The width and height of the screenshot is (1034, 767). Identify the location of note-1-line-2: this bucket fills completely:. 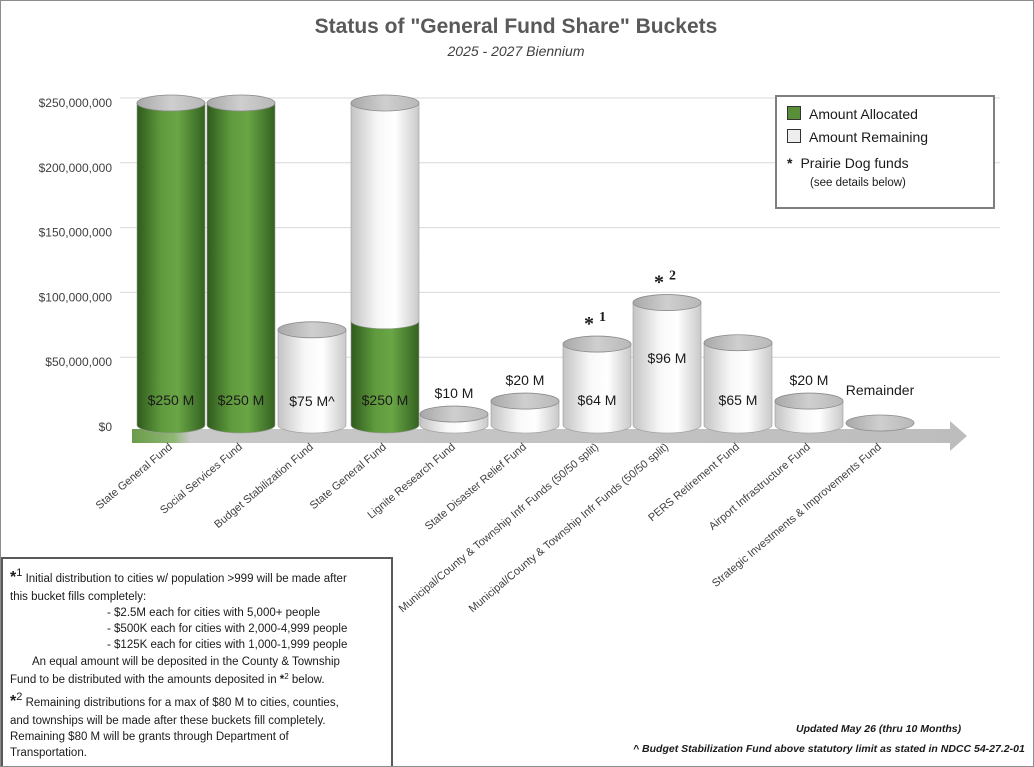
(78, 597).